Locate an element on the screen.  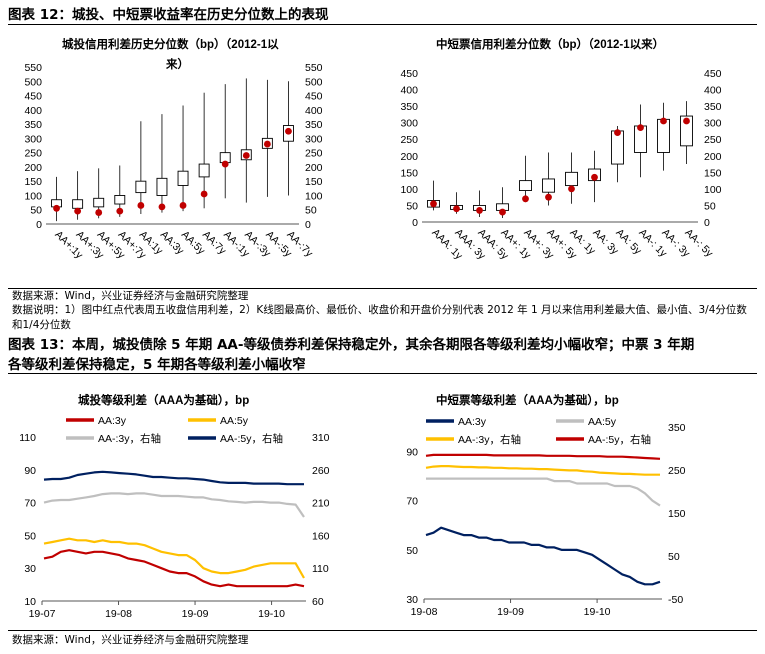
figure-13-top-rule is located at coordinates (382, 373).